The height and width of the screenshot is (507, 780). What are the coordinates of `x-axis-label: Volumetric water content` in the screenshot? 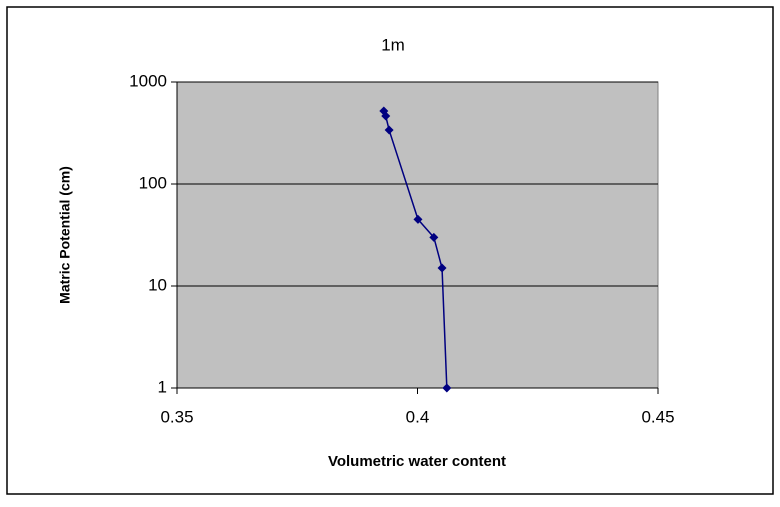 It's located at (417, 461).